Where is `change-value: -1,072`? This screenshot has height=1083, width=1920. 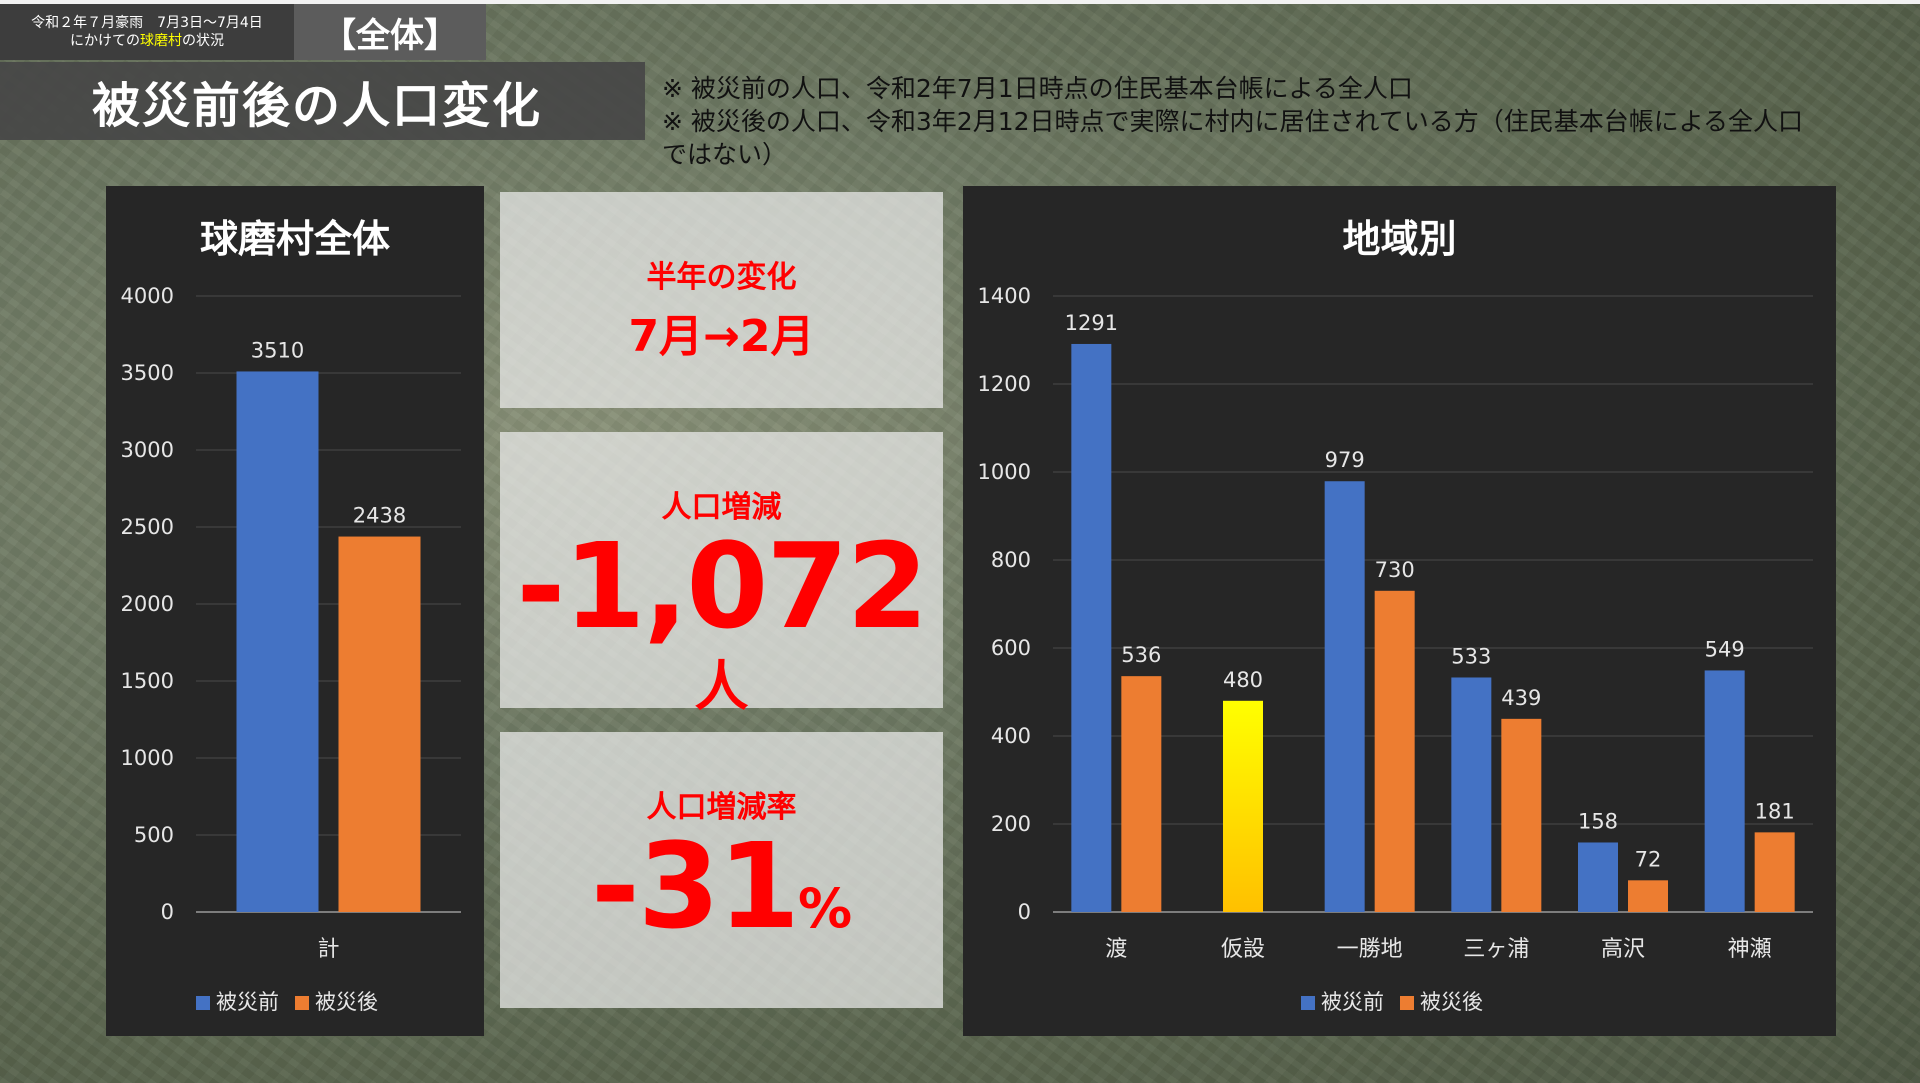
change-value: -1,072 is located at coordinates (722, 586).